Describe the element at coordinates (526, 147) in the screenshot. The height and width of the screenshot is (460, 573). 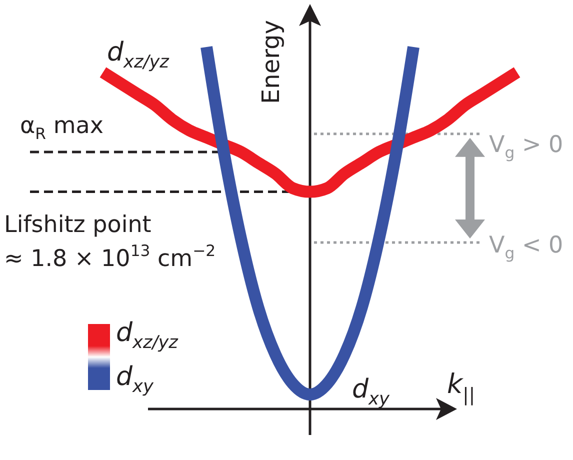
I see `ref-line-label: V$_{g}$ > 0` at that location.